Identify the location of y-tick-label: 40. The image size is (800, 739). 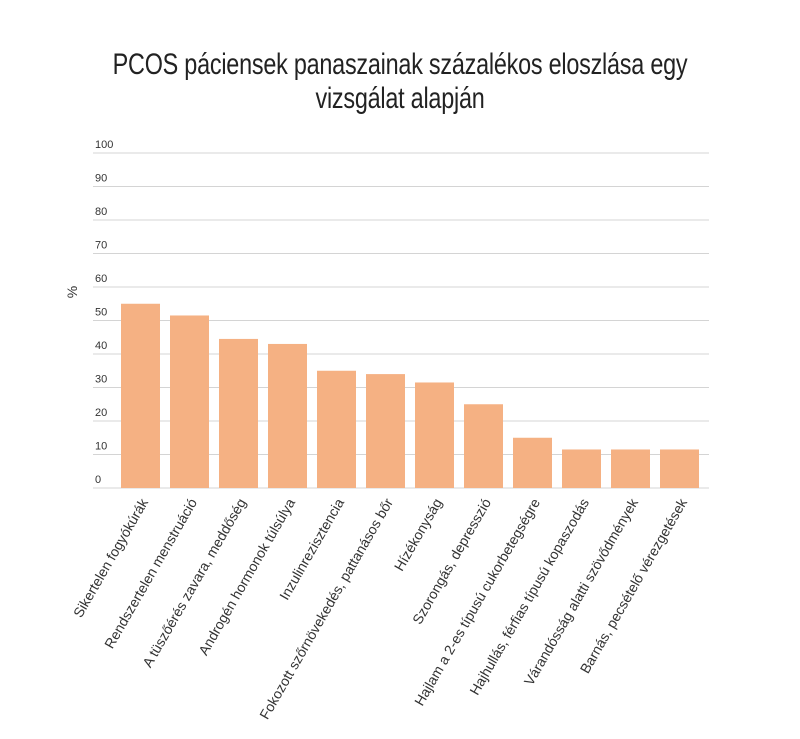
(101, 346).